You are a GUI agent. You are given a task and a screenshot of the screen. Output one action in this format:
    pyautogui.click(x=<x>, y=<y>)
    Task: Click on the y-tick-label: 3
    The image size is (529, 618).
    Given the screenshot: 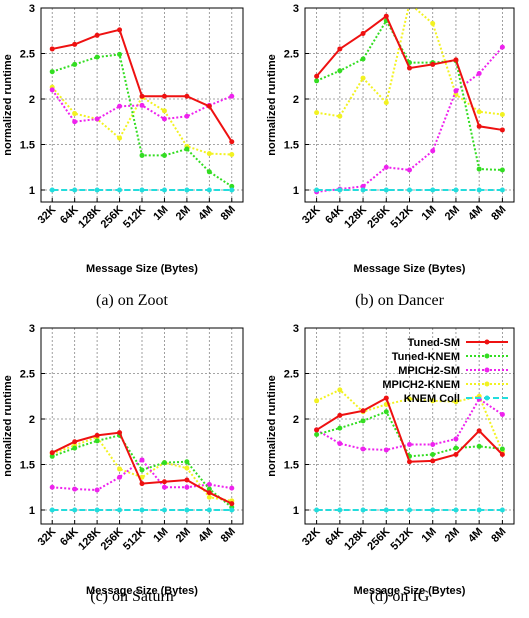 What is the action you would take?
    pyautogui.click(x=296, y=329)
    